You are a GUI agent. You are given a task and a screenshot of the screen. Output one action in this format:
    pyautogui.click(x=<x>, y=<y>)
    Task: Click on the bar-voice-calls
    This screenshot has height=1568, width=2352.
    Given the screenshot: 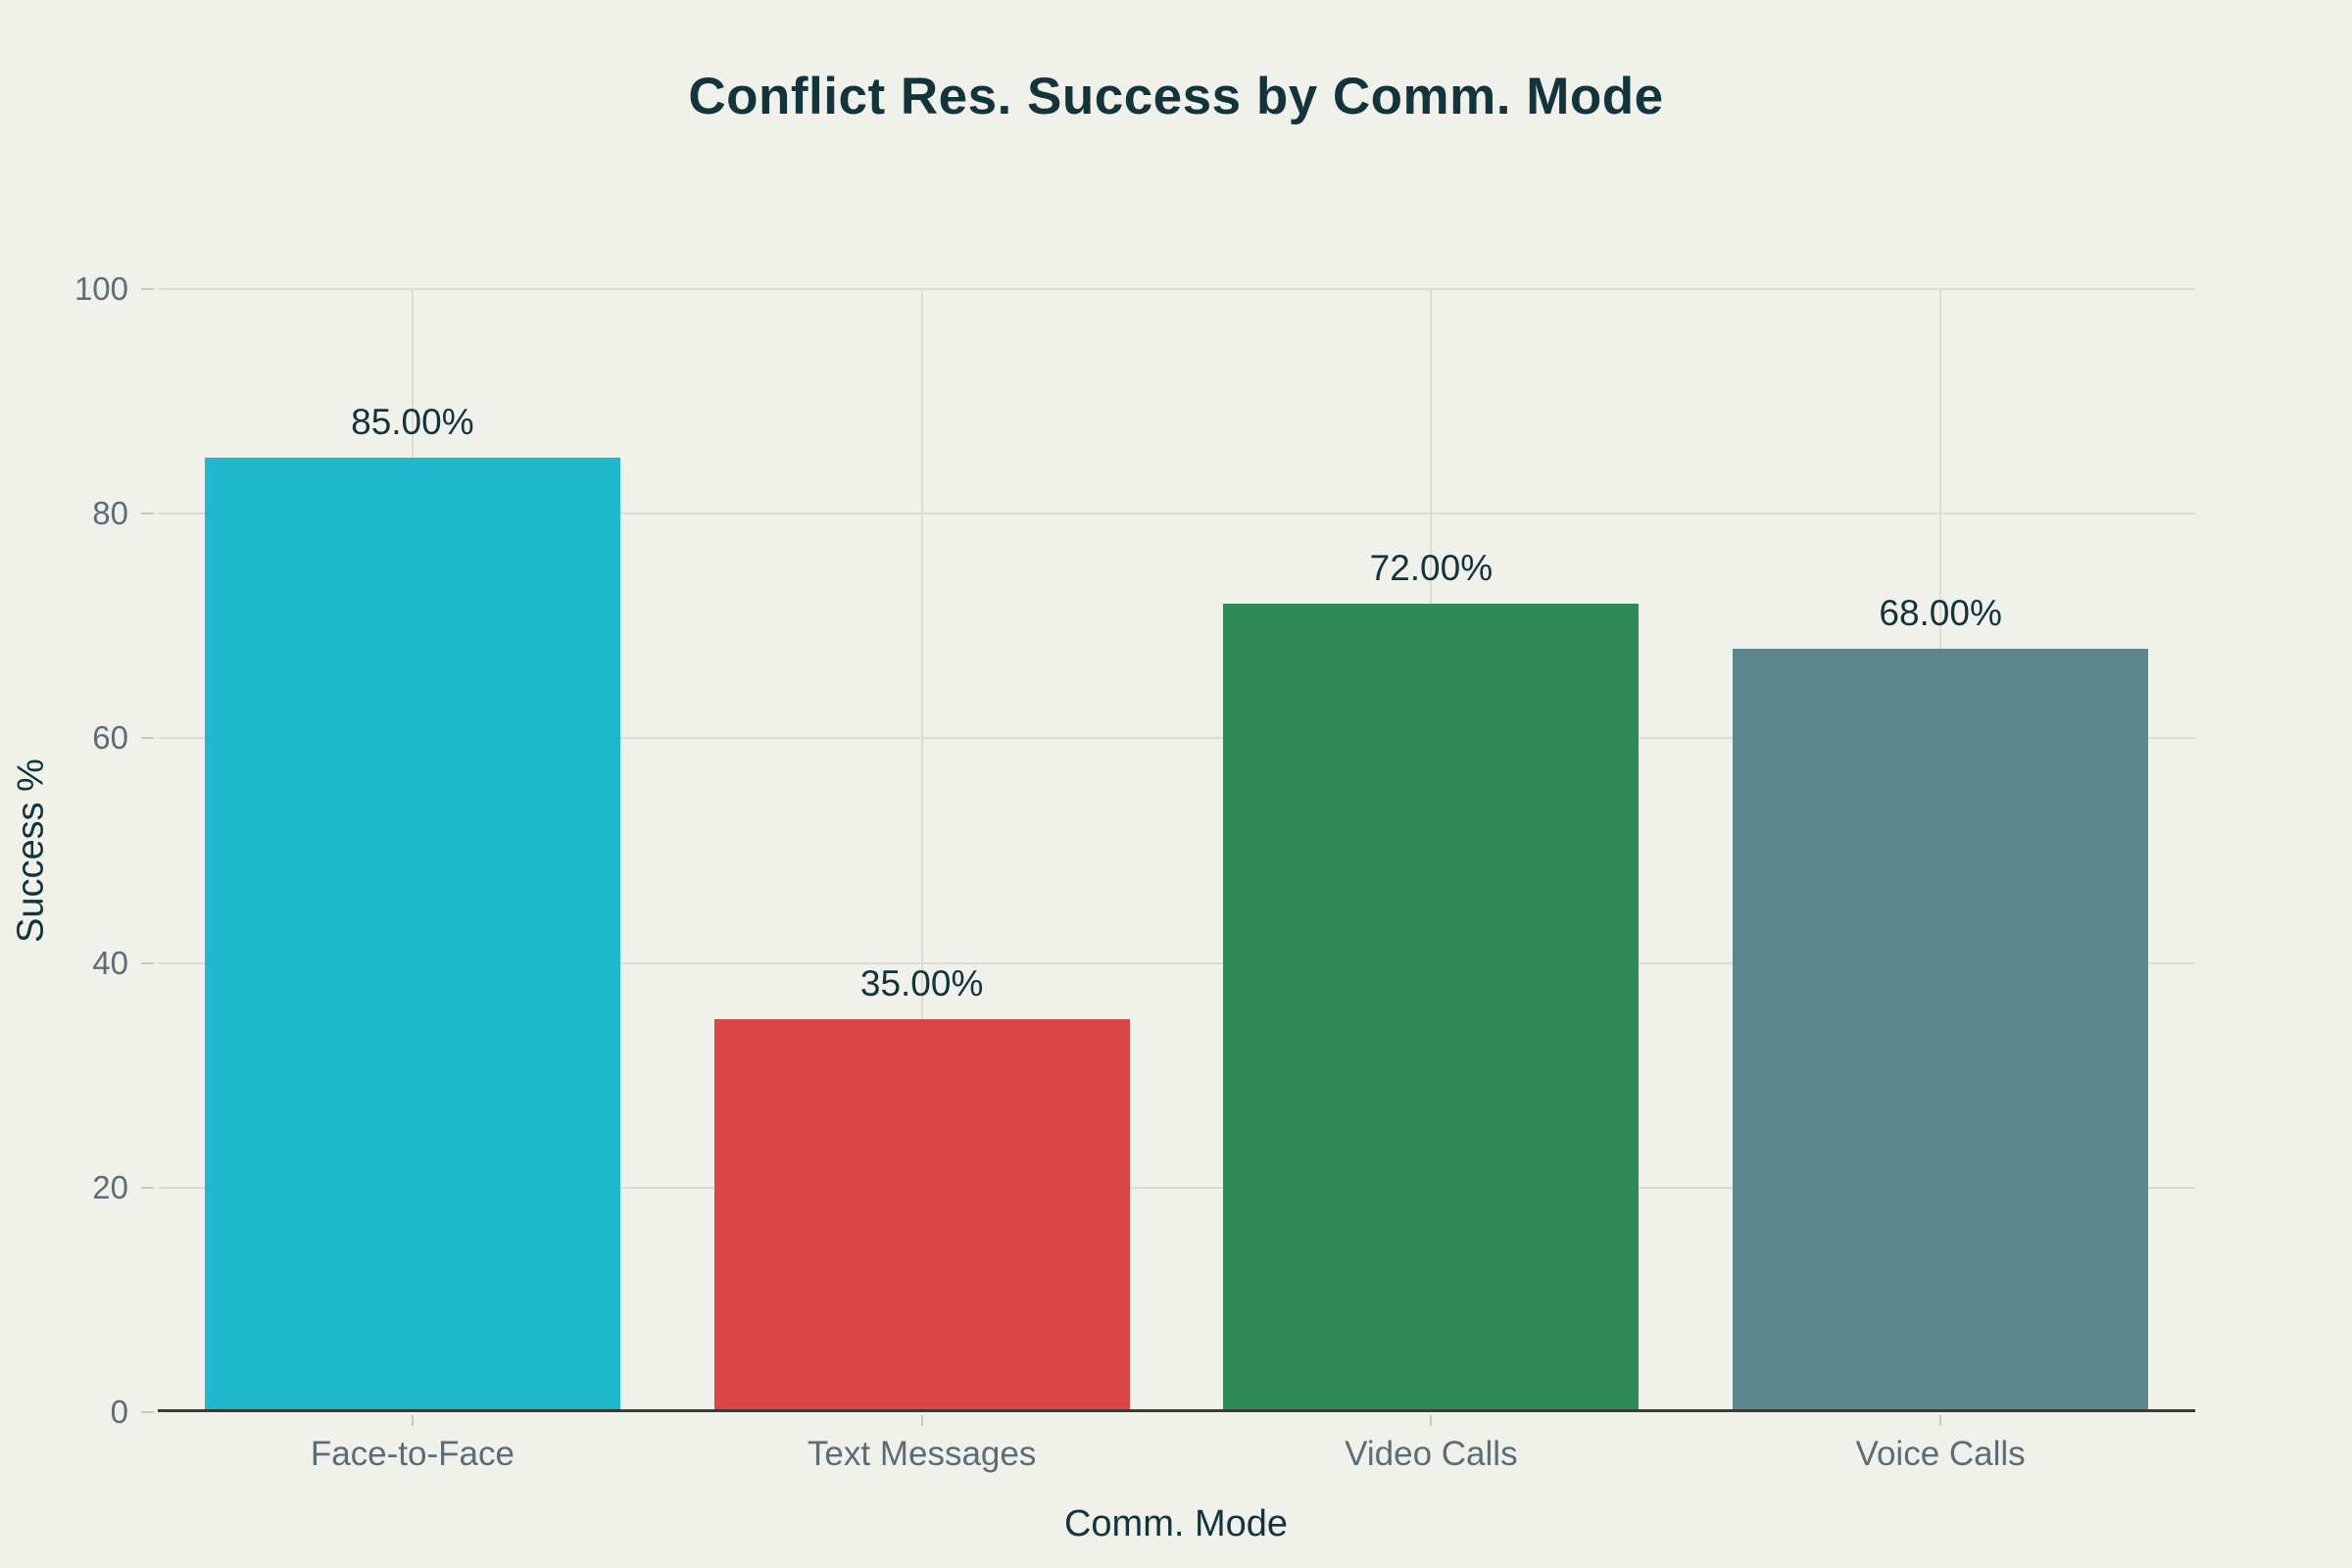 What is the action you would take?
    pyautogui.click(x=1941, y=1030)
    